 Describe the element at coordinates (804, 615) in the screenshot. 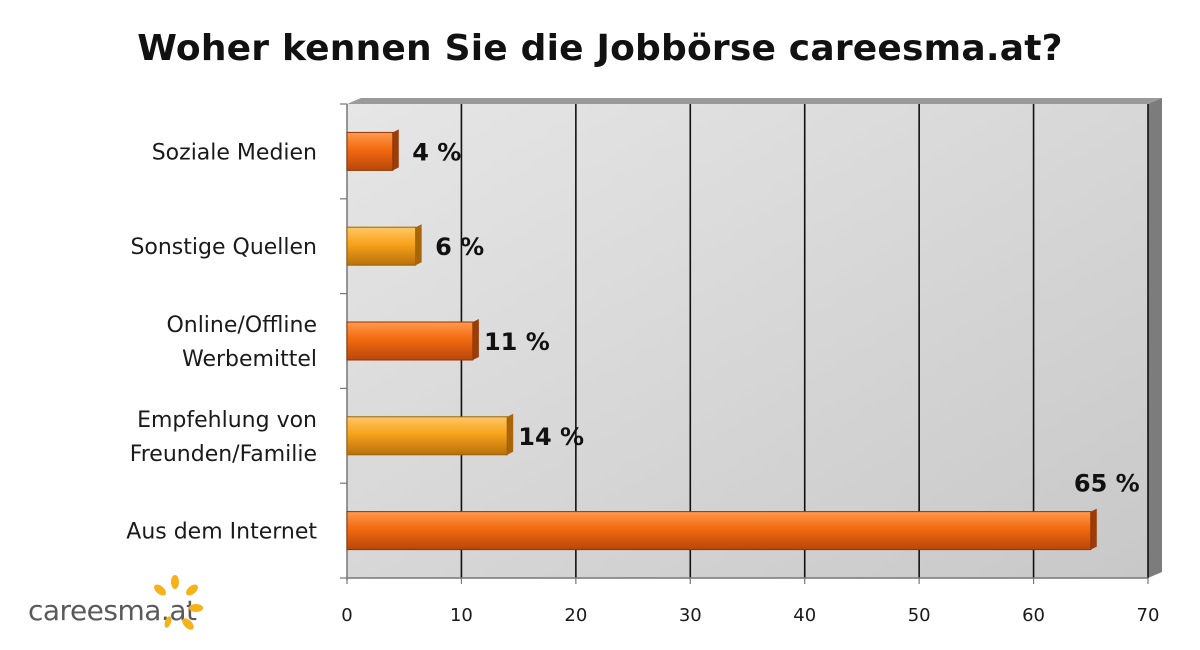

I see `x-tick-label: 40` at that location.